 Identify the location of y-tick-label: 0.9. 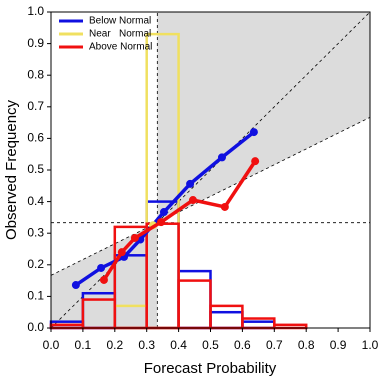
(35, 43).